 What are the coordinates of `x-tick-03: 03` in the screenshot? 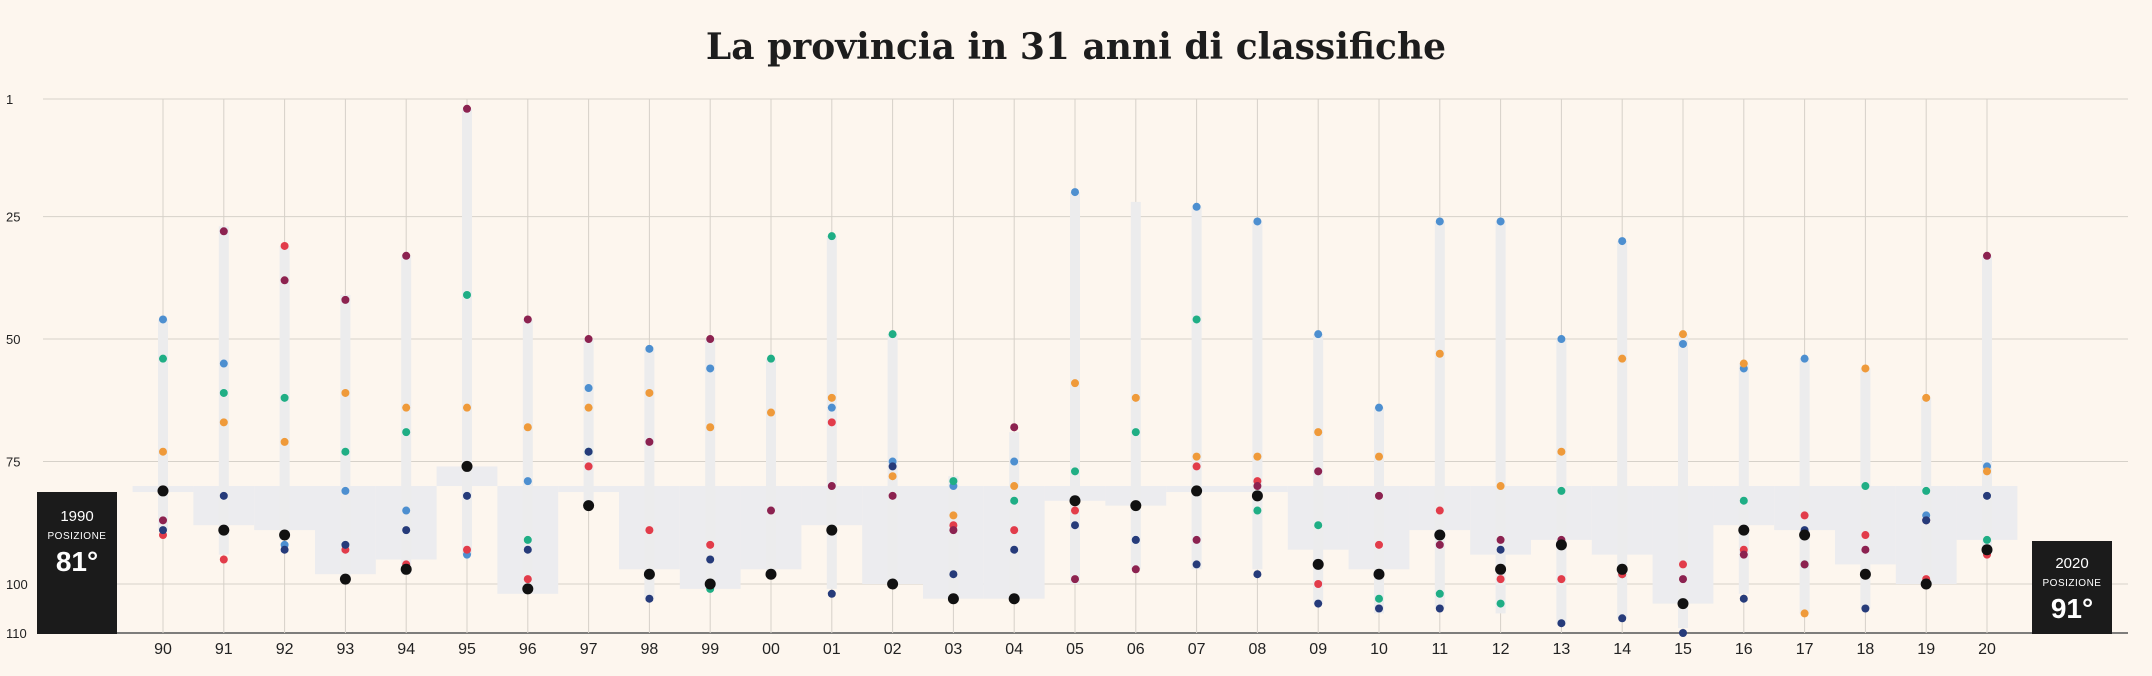 It's located at (954, 649).